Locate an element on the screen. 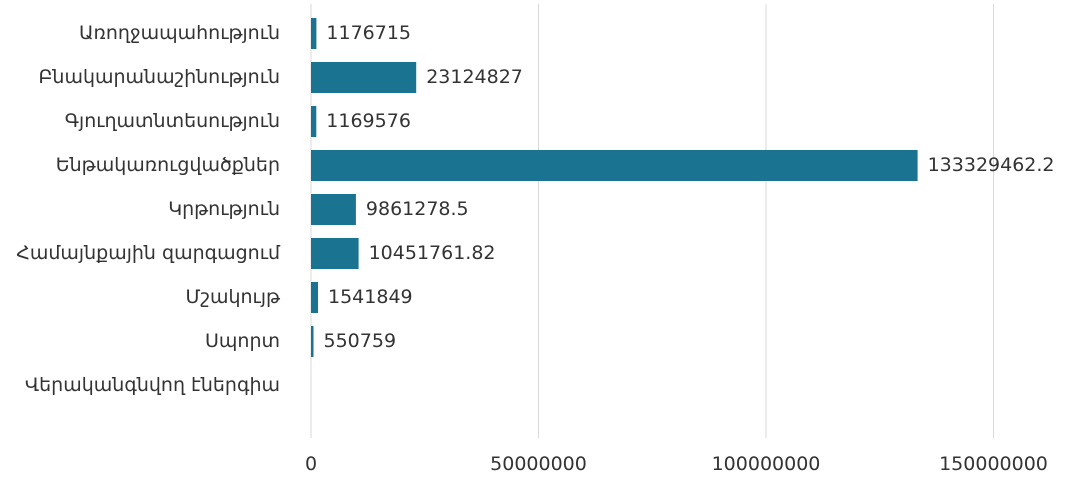 The height and width of the screenshot is (479, 1076). data-label: 550759 is located at coordinates (360, 341).